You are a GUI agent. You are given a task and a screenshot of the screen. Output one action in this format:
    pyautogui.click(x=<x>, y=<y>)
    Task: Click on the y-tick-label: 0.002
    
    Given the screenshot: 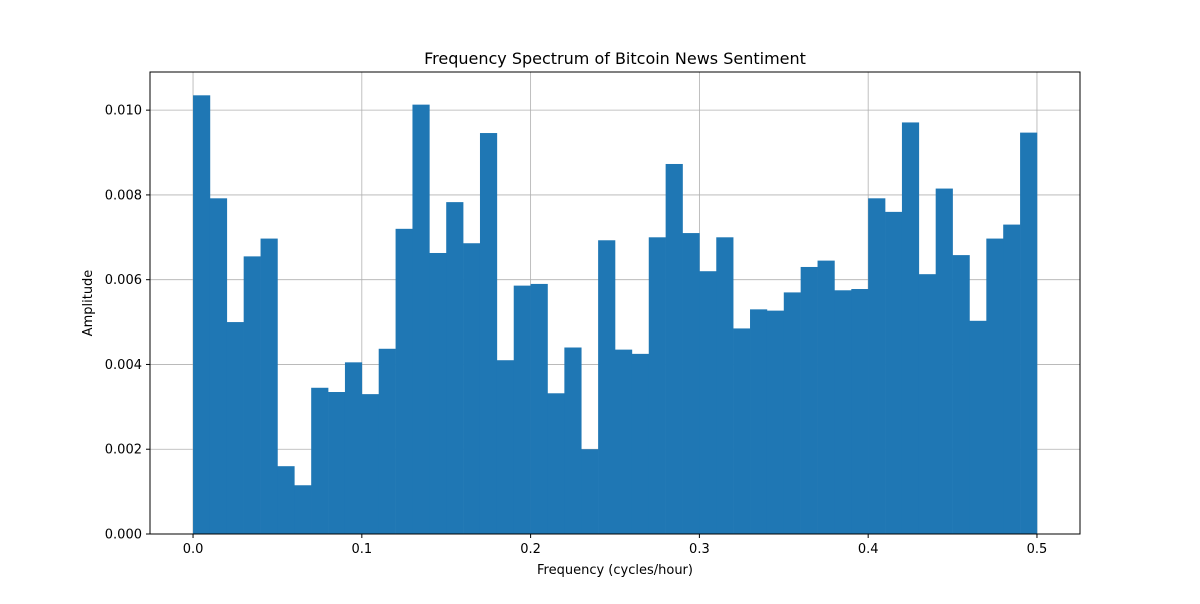 What is the action you would take?
    pyautogui.click(x=123, y=450)
    